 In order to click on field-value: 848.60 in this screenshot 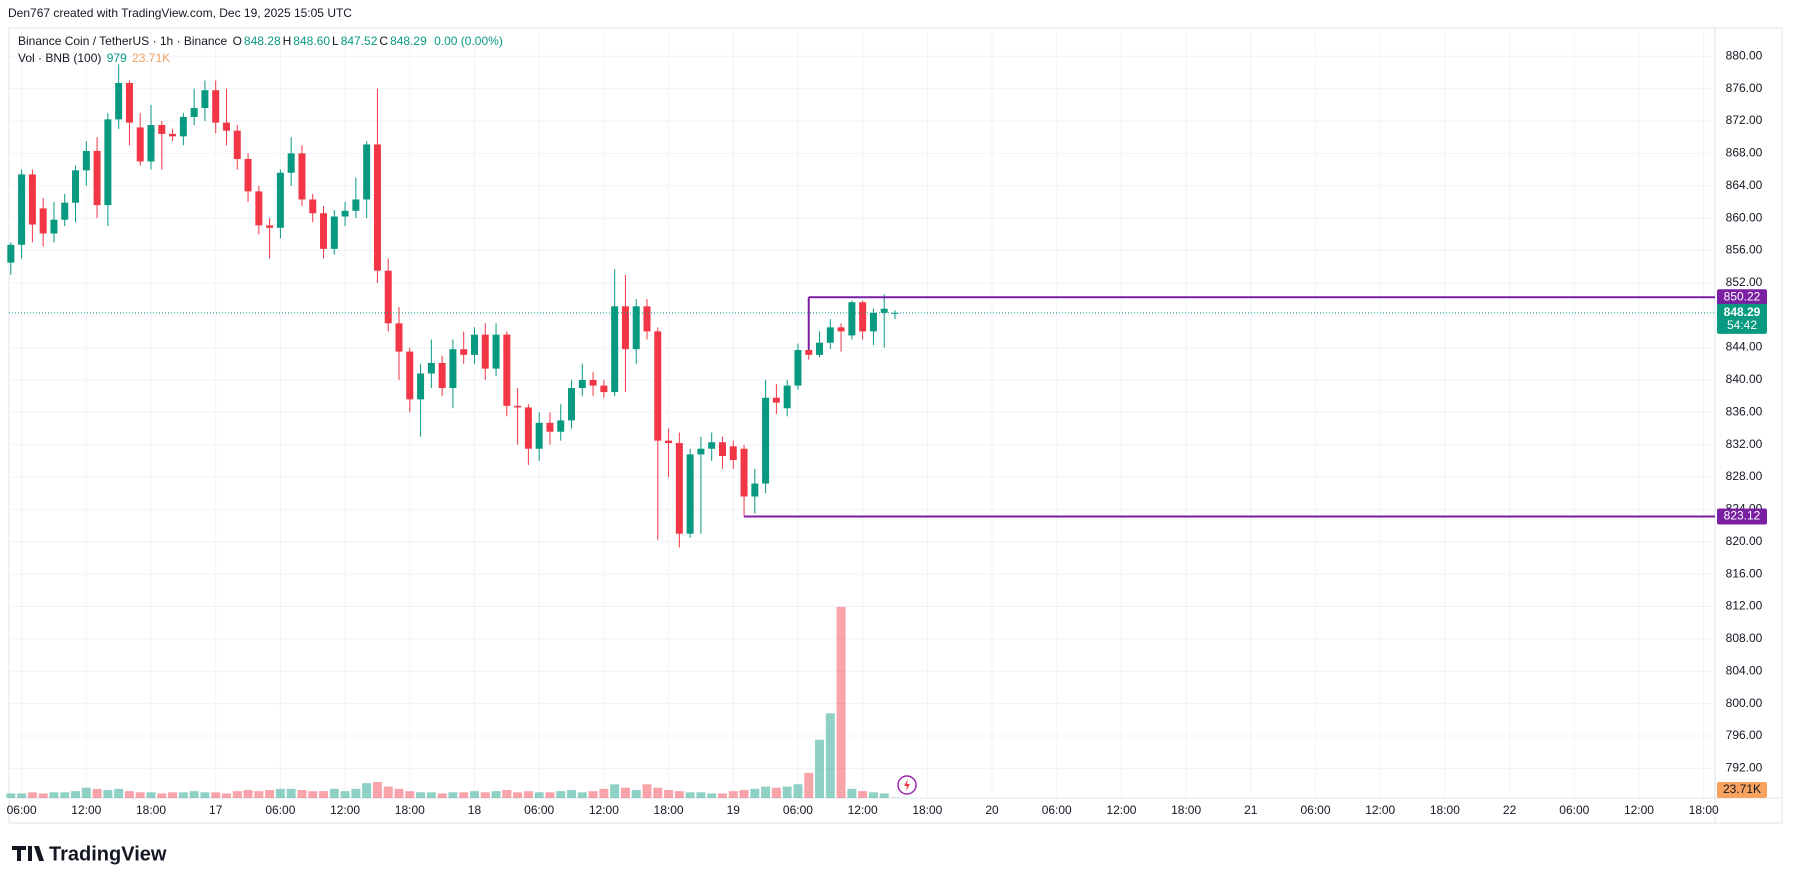, I will do `click(311, 41)`.